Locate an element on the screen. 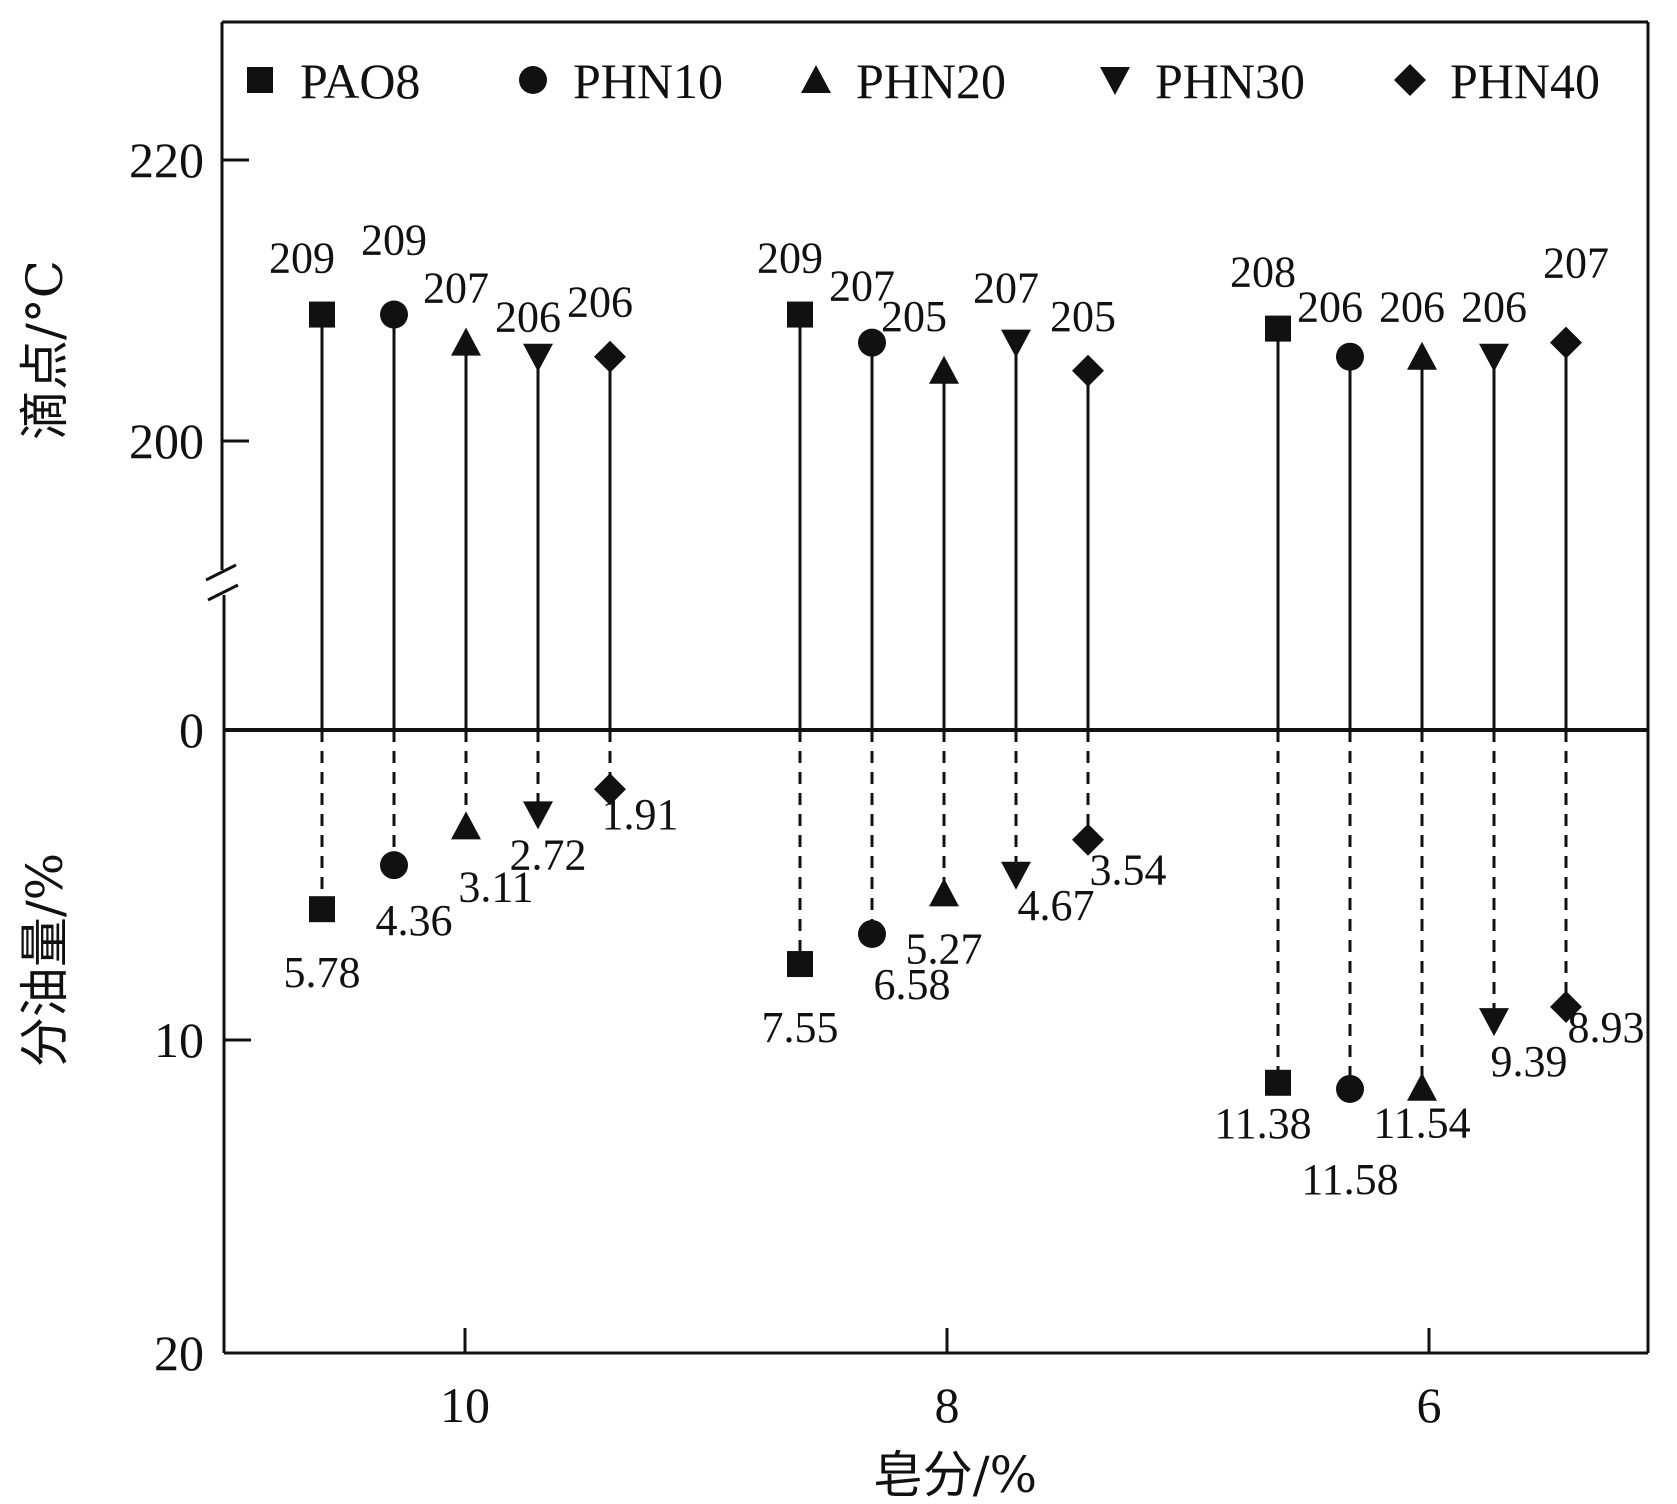 This screenshot has height=1504, width=1677. legend-label-phn40: PHN40 is located at coordinates (1525, 81).